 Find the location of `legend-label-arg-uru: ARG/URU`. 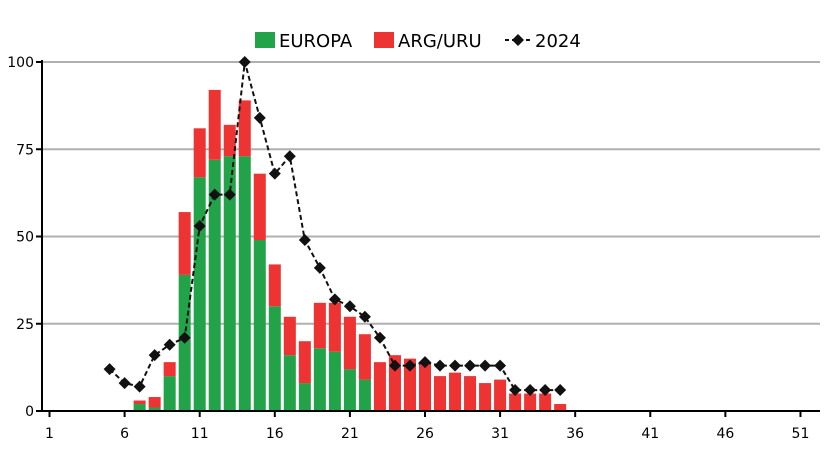

legend-label-arg-uru: ARG/URU is located at coordinates (440, 41).